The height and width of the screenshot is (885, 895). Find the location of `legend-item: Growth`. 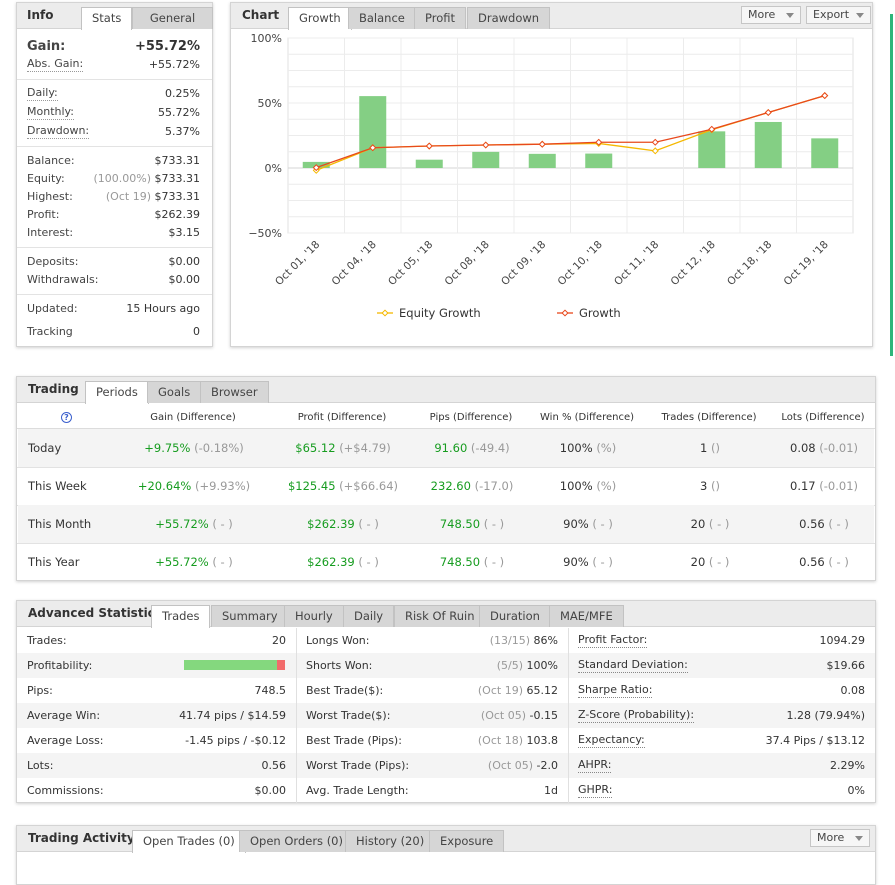

legend-item: Growth is located at coordinates (589, 313).